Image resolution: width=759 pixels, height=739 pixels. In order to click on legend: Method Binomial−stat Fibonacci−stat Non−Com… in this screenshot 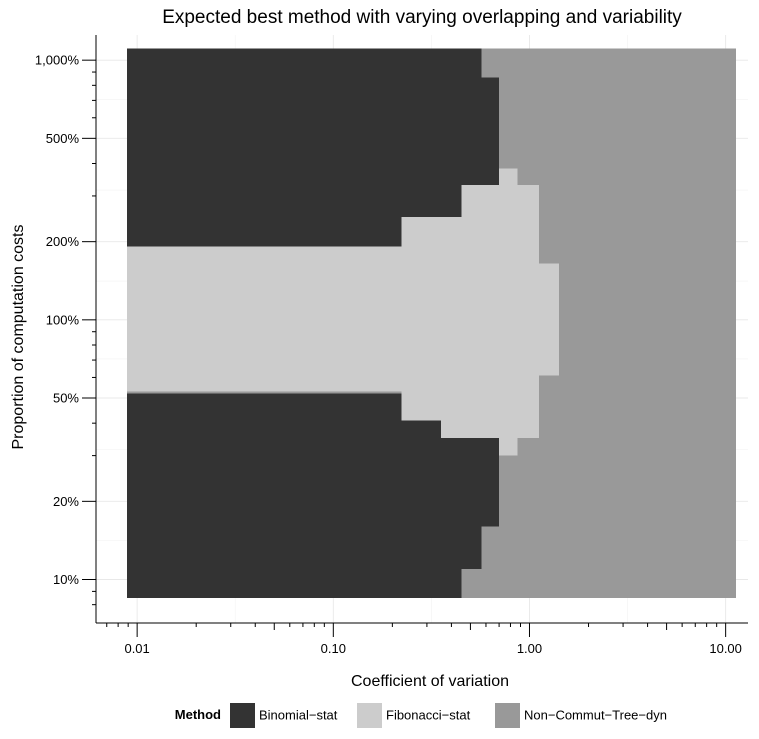, I will do `click(421, 715)`.